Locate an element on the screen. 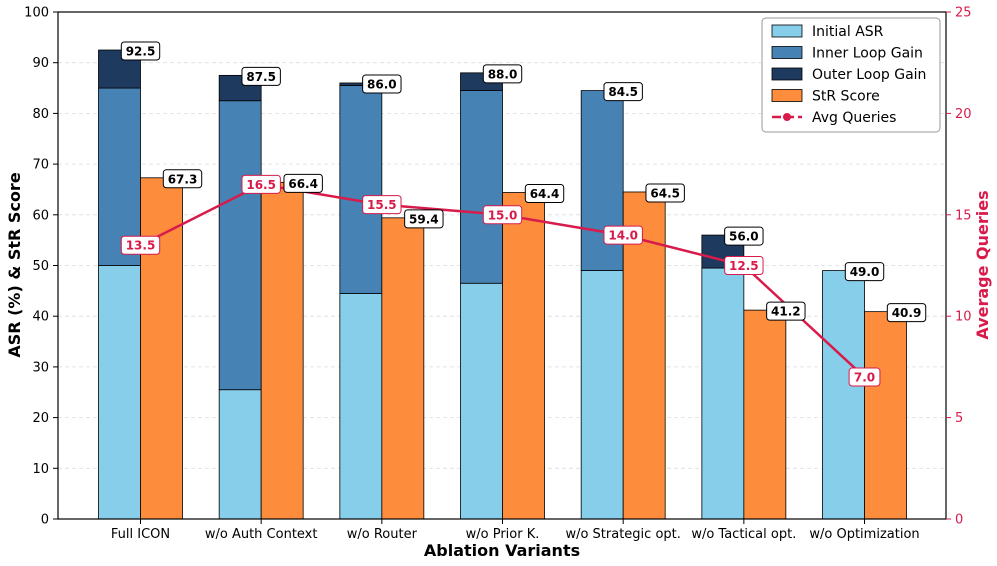 The image size is (997, 566). y-tick-label: 90 is located at coordinates (40, 63).